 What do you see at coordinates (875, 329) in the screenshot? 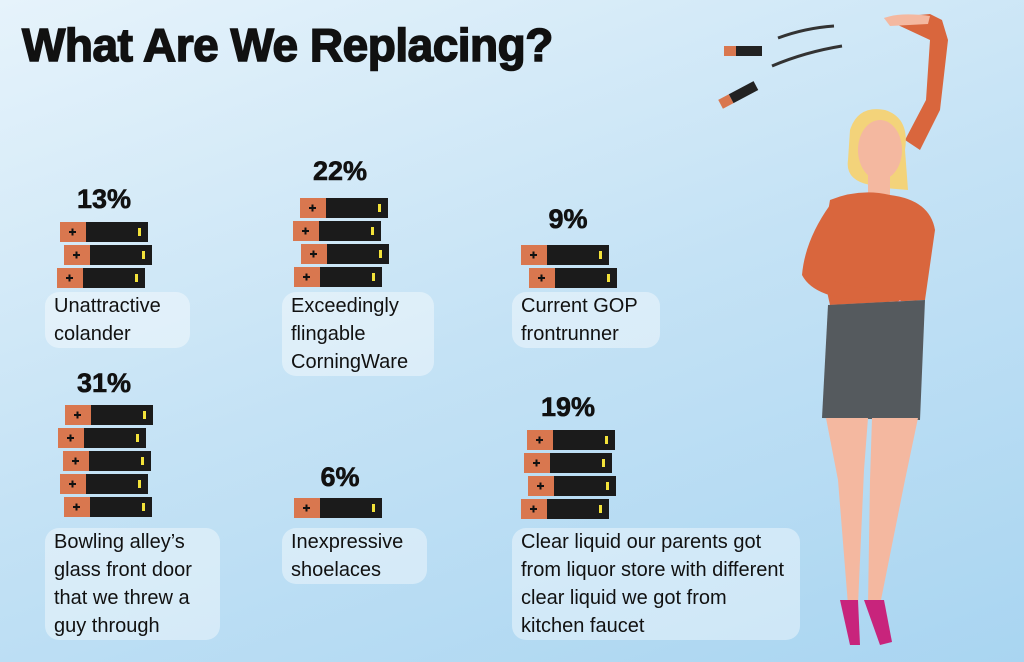
I see `woman-illustration` at bounding box center [875, 329].